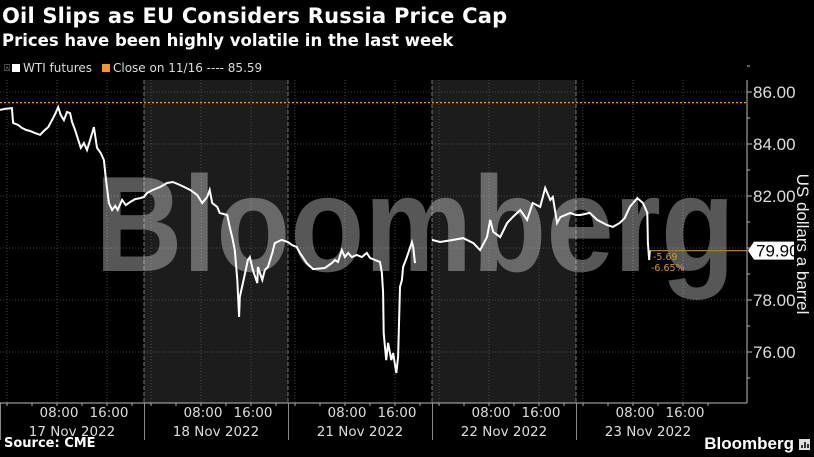 The image size is (814, 457). I want to click on y-tick-label: 82.00, so click(774, 196).